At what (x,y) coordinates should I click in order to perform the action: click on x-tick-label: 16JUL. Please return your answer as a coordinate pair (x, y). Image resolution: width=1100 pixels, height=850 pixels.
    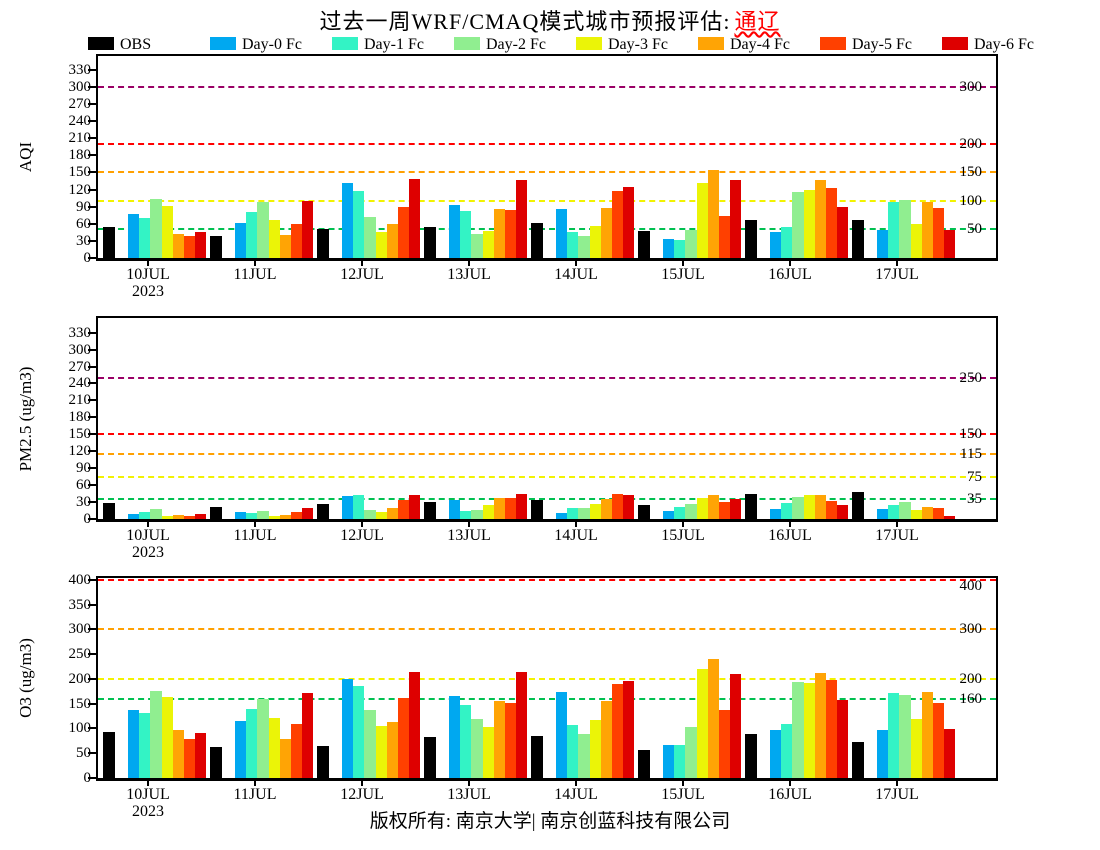
    Looking at the image, I should click on (790, 794).